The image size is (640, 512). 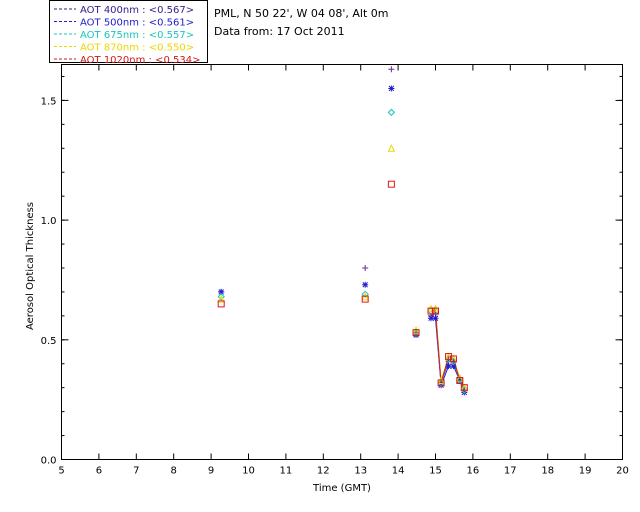 What do you see at coordinates (510, 471) in the screenshot?
I see `x-tick-label: 17` at bounding box center [510, 471].